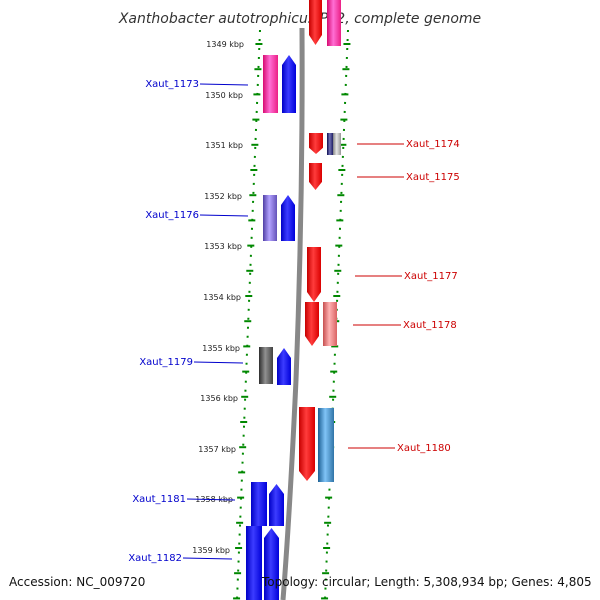  I want to click on gene-arrow-1182-up-shape, so click(271, 564).